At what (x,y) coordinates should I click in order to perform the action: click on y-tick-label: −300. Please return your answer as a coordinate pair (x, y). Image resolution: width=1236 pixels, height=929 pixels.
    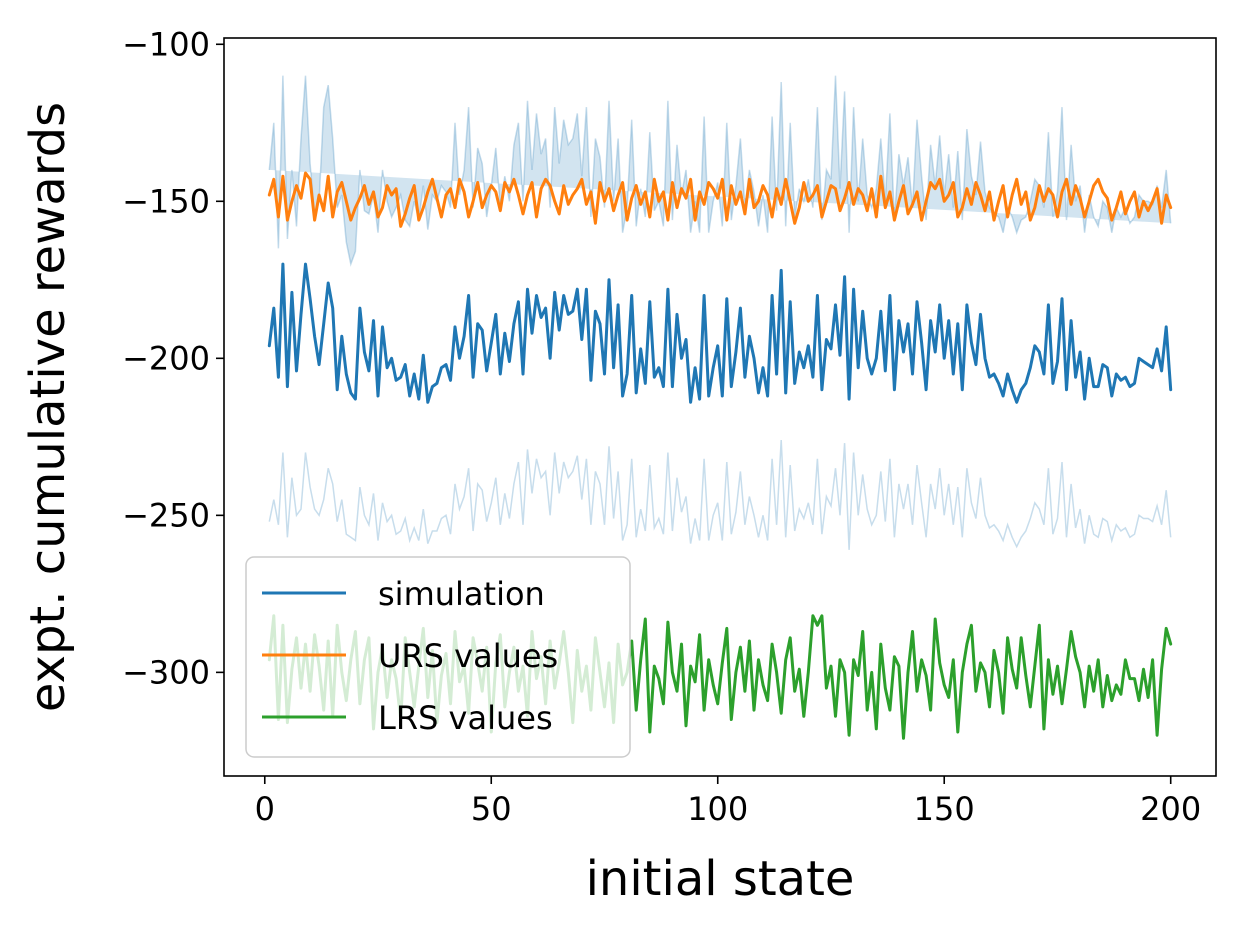
    Looking at the image, I should click on (166, 672).